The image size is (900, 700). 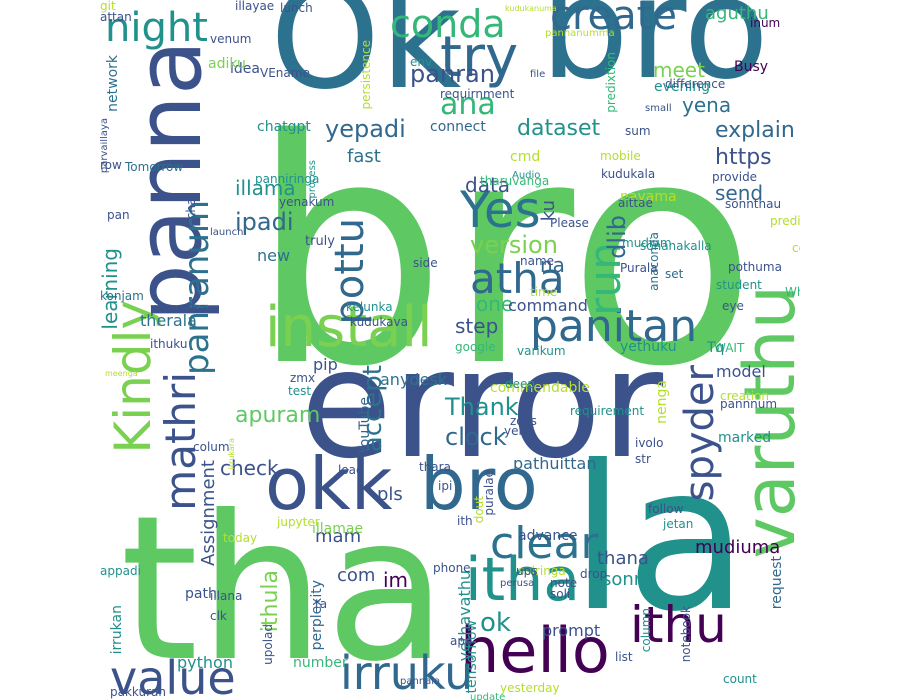 What do you see at coordinates (488, 185) in the screenshot?
I see `cloud-word: data` at bounding box center [488, 185].